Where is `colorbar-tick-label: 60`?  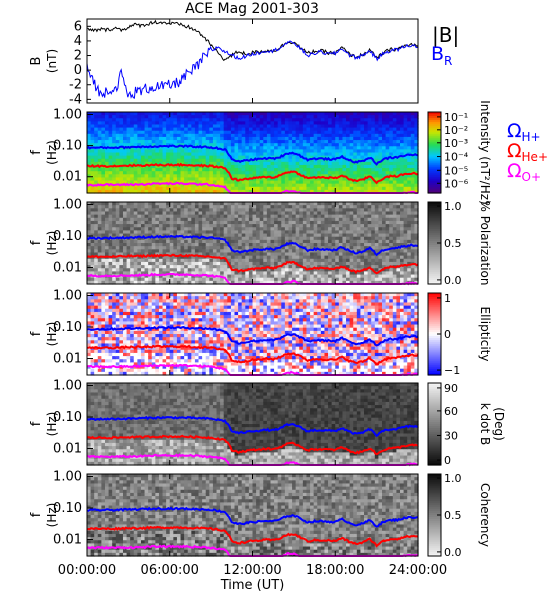
colorbar-tick-label: 60 is located at coordinates (451, 411).